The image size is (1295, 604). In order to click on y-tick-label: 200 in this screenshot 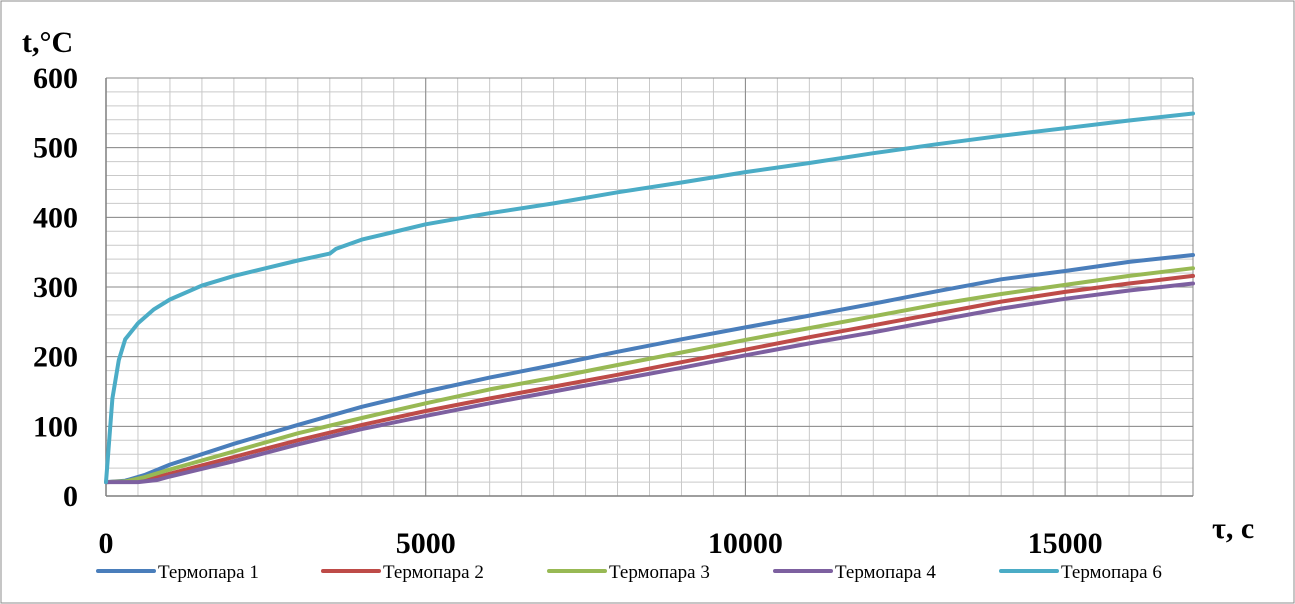, I will do `click(55, 357)`.